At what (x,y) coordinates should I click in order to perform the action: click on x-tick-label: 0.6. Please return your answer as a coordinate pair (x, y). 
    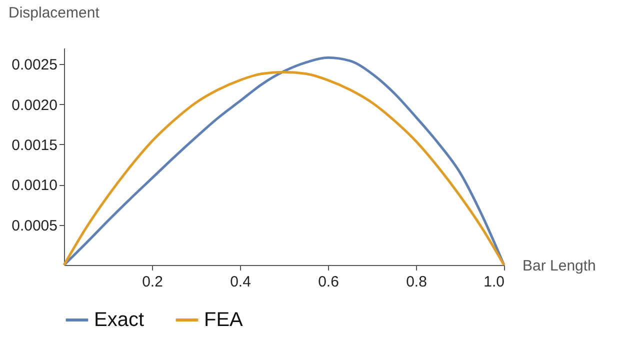
    Looking at the image, I should click on (328, 282).